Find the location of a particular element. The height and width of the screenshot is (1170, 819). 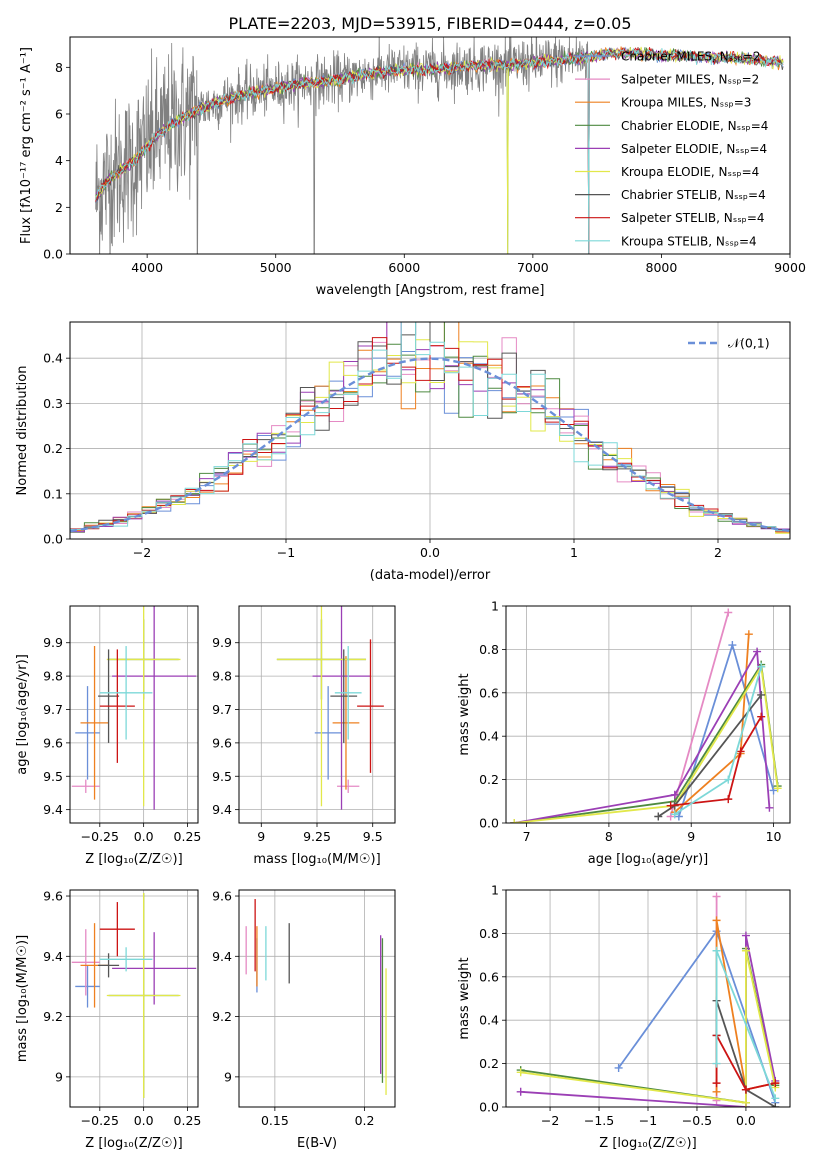

legend-label: Kroupa ELODIE, Nₛₛₚ=4 is located at coordinates (690, 172).